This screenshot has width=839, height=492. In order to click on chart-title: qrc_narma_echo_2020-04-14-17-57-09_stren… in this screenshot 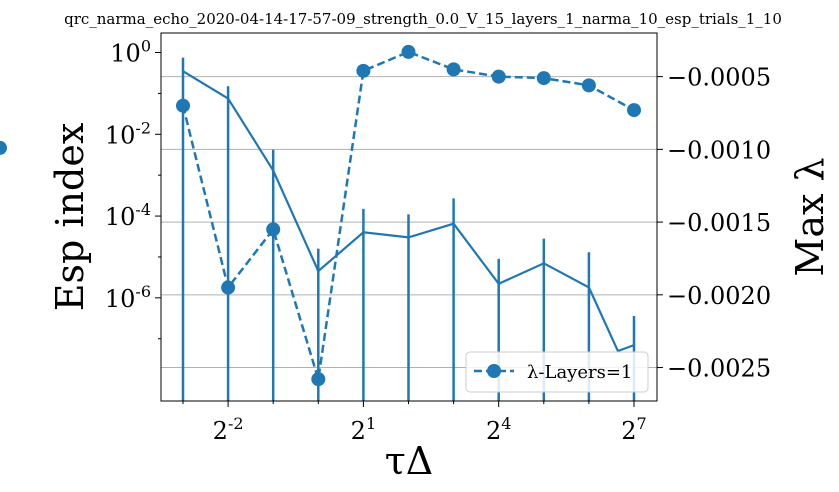, I will do `click(423, 19)`.